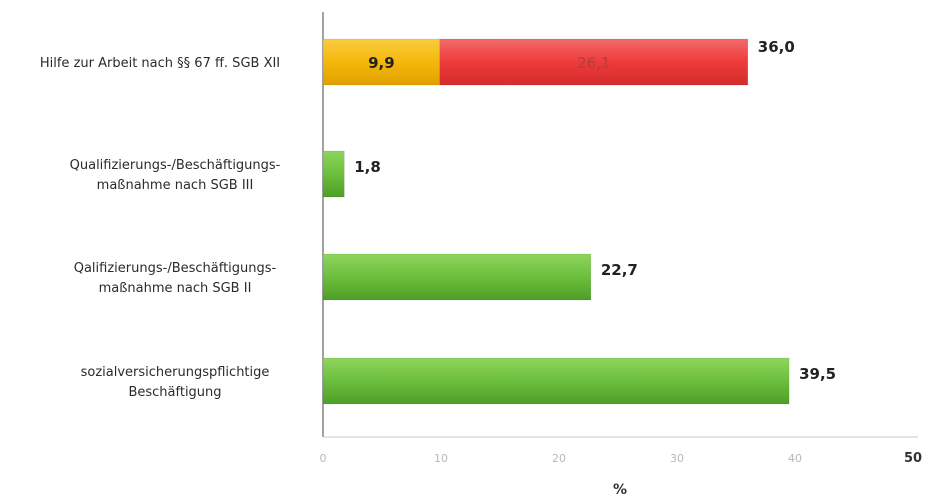 The width and height of the screenshot is (928, 497). Describe the element at coordinates (619, 270) in the screenshot. I see `bar-total-label: 22,7` at that location.